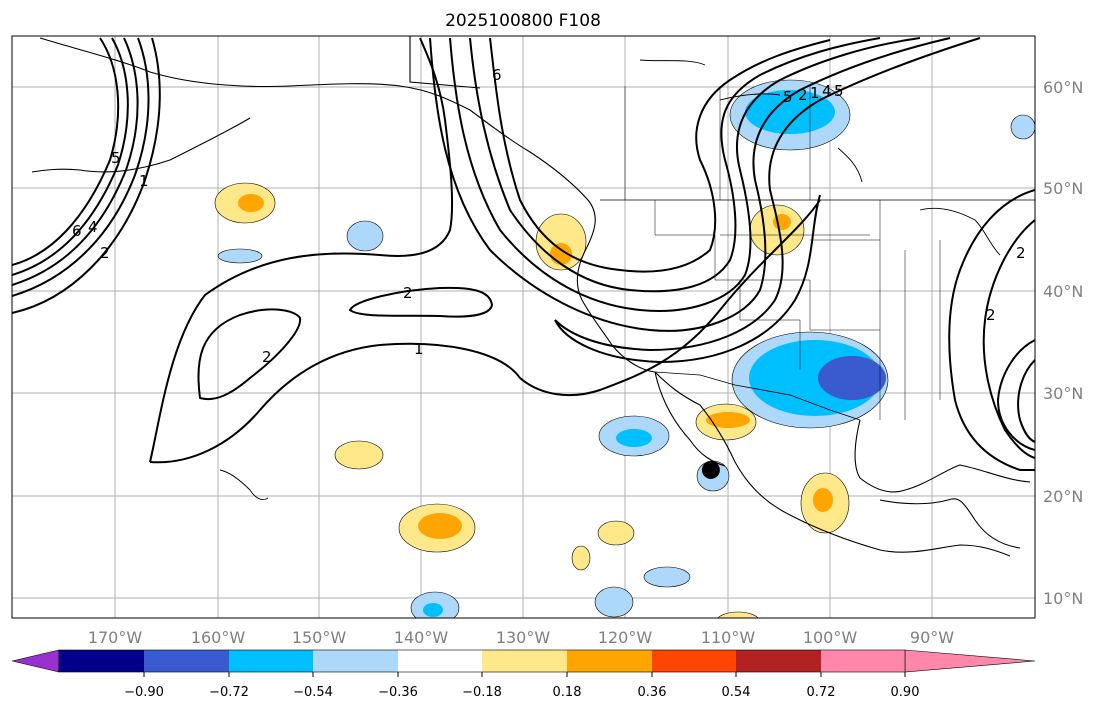  Describe the element at coordinates (932, 637) in the screenshot. I see `lon-label: 90°W` at that location.